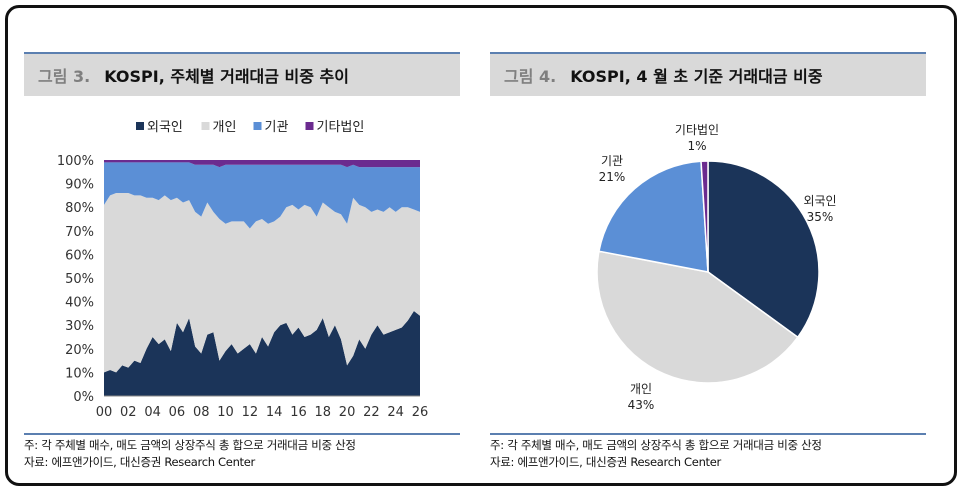  I want to click on pie-chart: 외국인 35% 개인 43% 기관 21% 기타법인 1%, so click(716, 267).